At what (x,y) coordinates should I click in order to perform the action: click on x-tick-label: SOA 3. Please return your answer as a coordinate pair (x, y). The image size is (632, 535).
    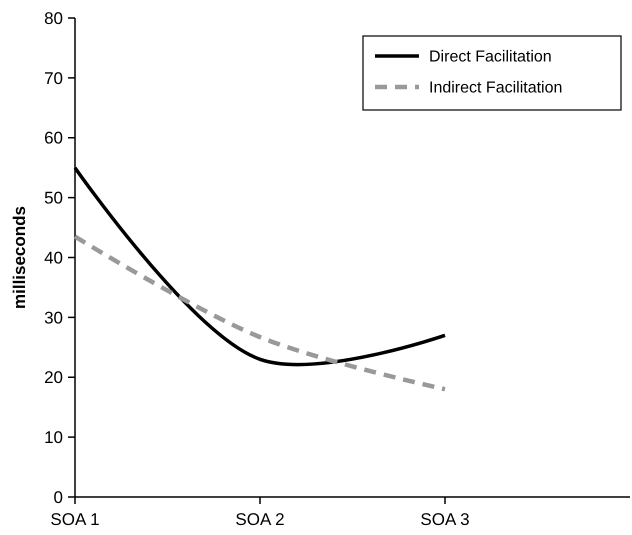
    Looking at the image, I should click on (445, 519).